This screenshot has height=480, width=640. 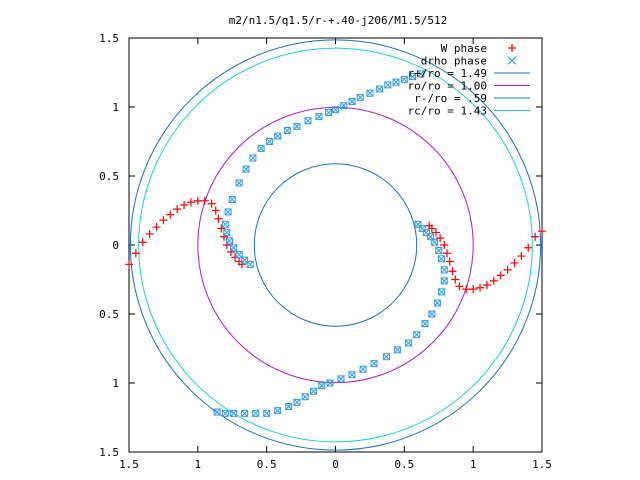 What do you see at coordinates (447, 111) in the screenshot?
I see `legend-label: rc/ro = 1.43` at bounding box center [447, 111].